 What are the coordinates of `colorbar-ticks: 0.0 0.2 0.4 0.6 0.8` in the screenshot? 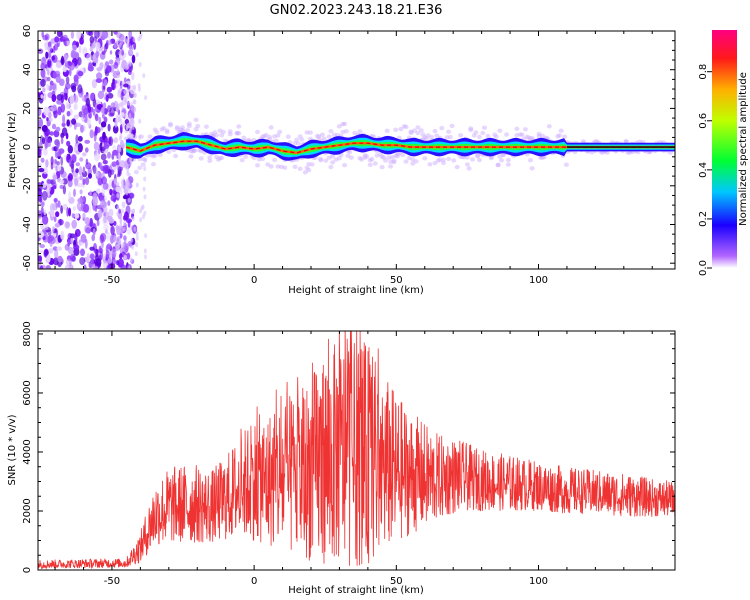 It's located at (705, 170).